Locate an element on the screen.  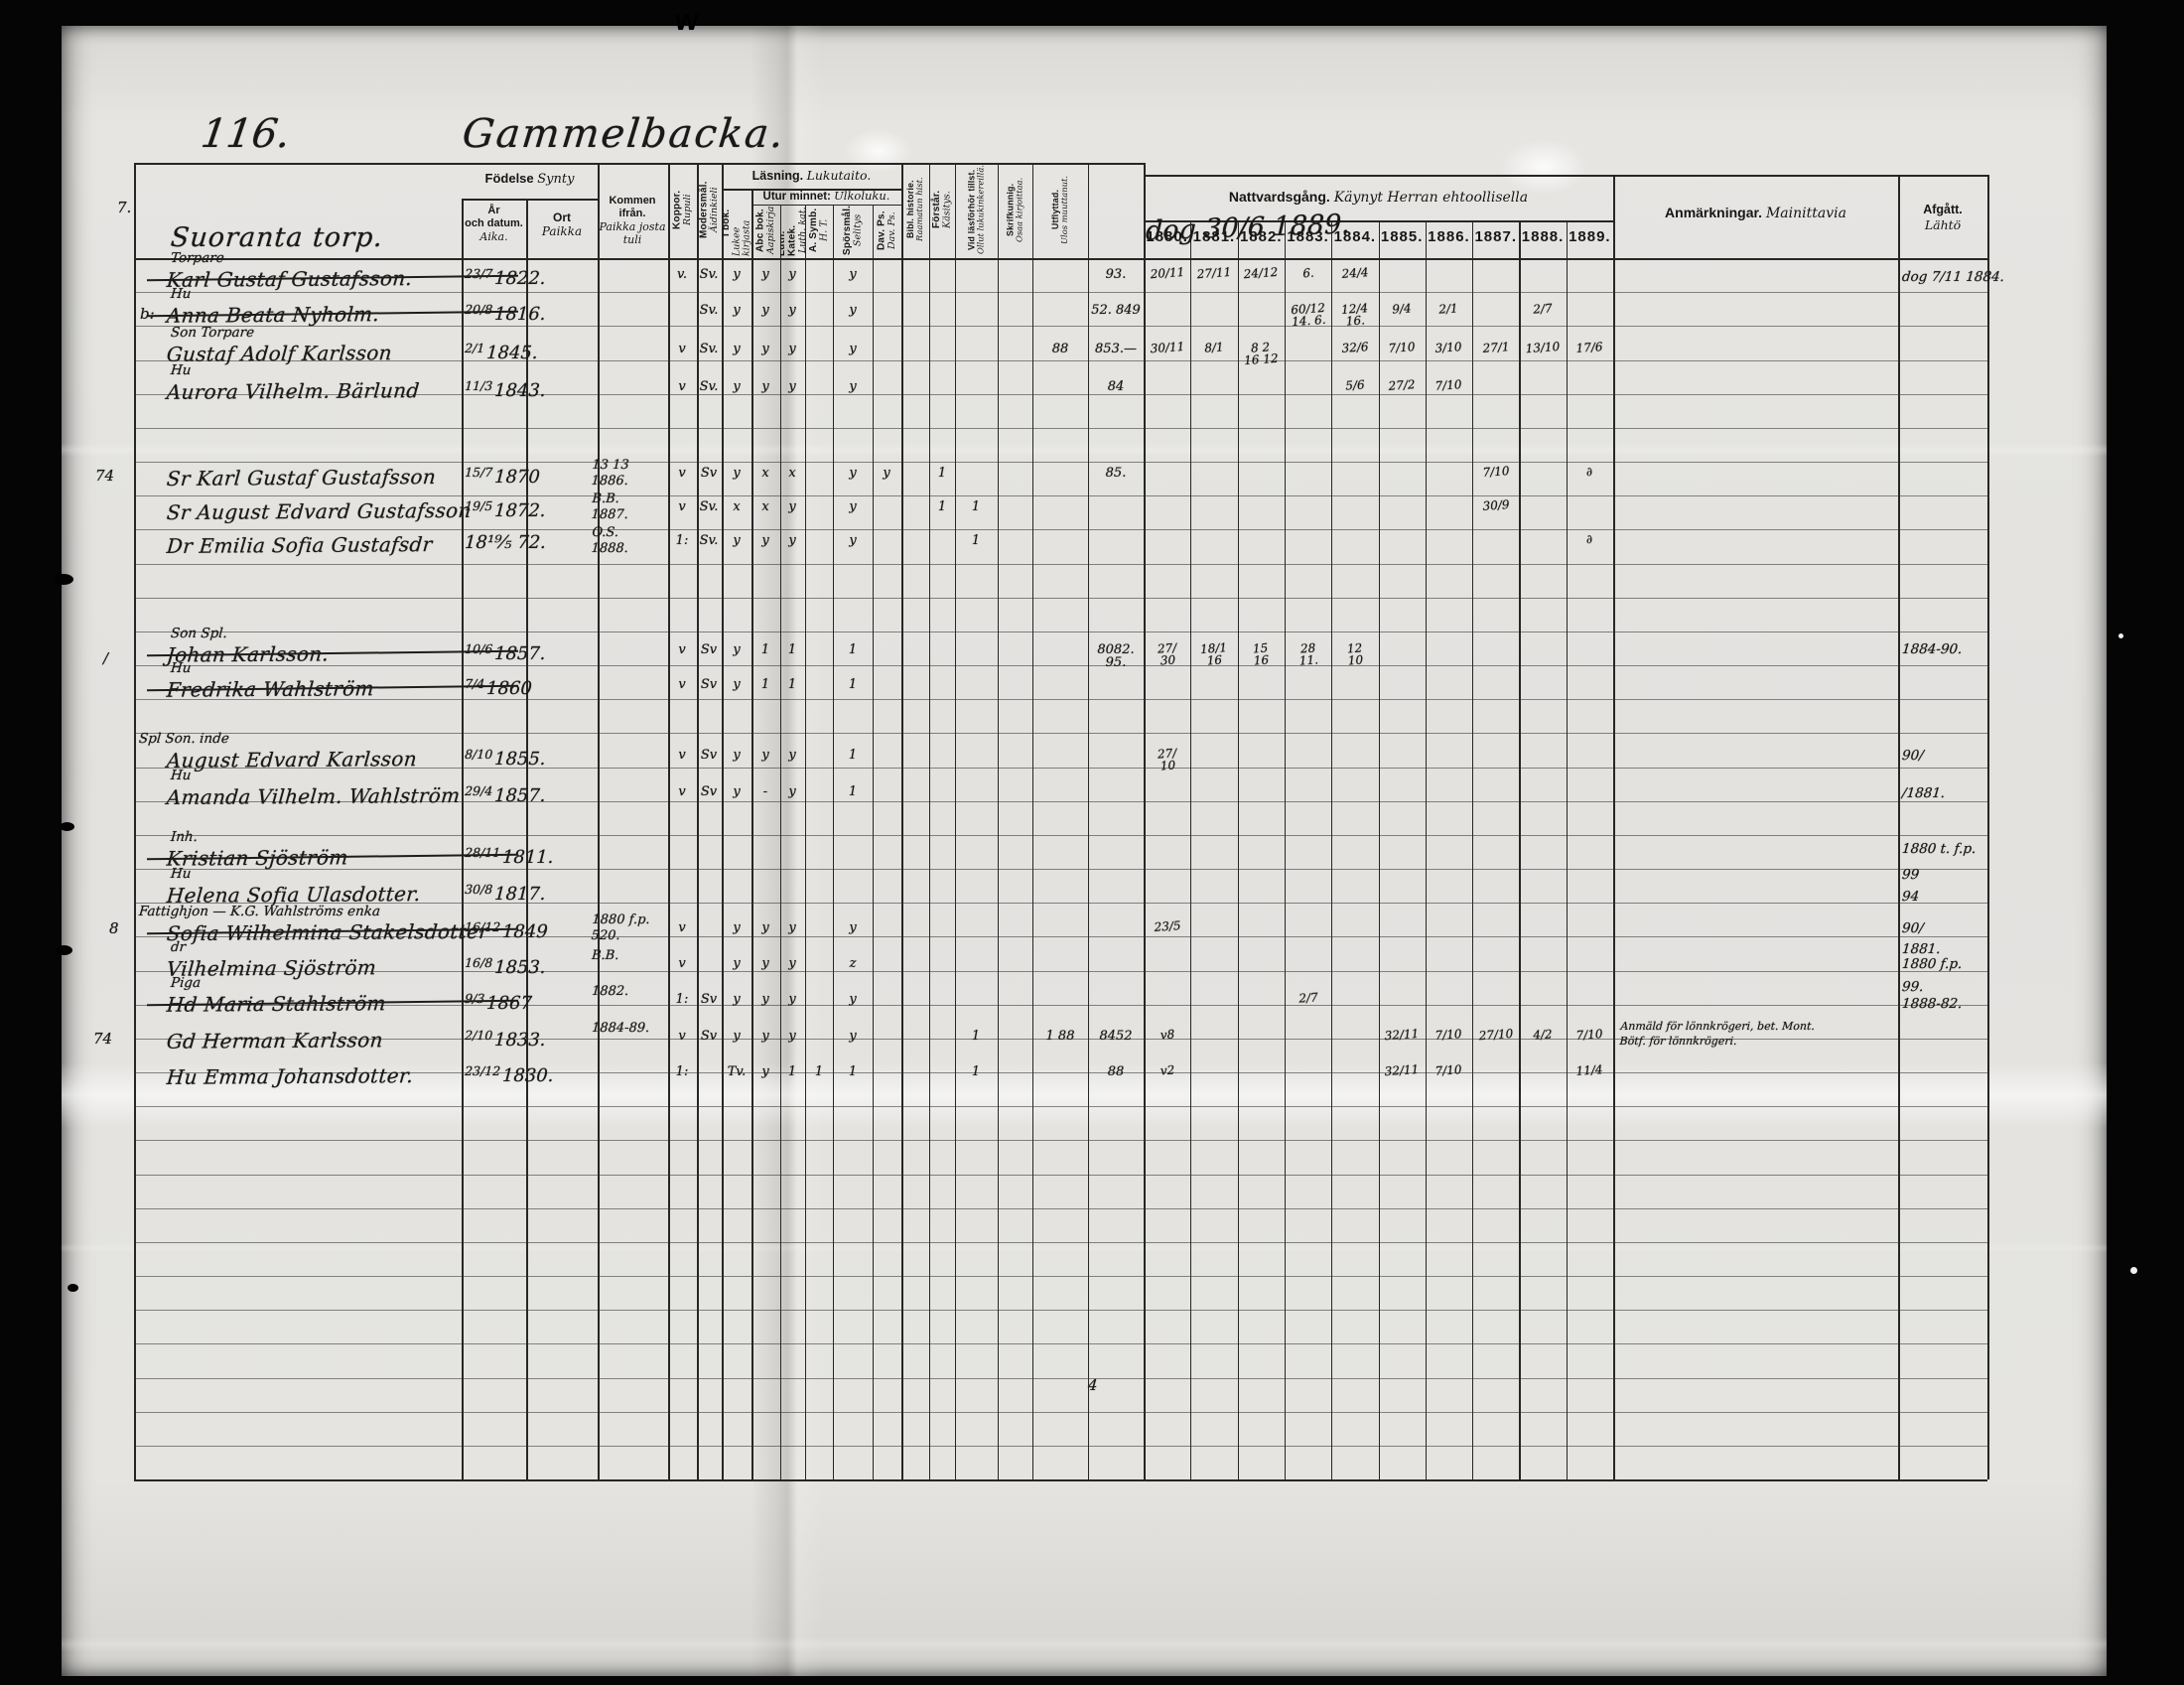
year-column-header: 1881. is located at coordinates (1214, 237).